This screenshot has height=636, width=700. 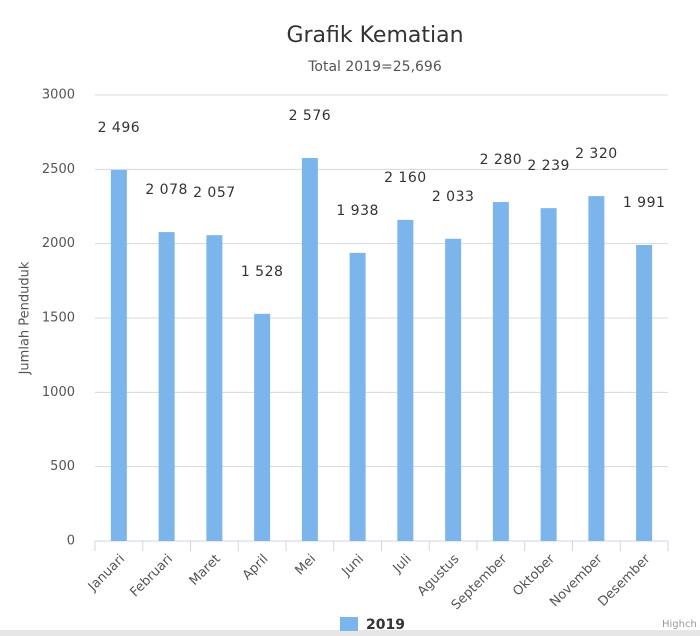 What do you see at coordinates (58, 392) in the screenshot?
I see `y-tick-label: 1000` at bounding box center [58, 392].